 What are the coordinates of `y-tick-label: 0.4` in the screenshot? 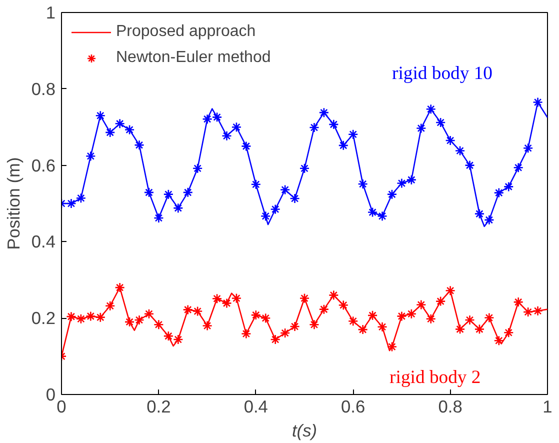 It's located at (43, 242).